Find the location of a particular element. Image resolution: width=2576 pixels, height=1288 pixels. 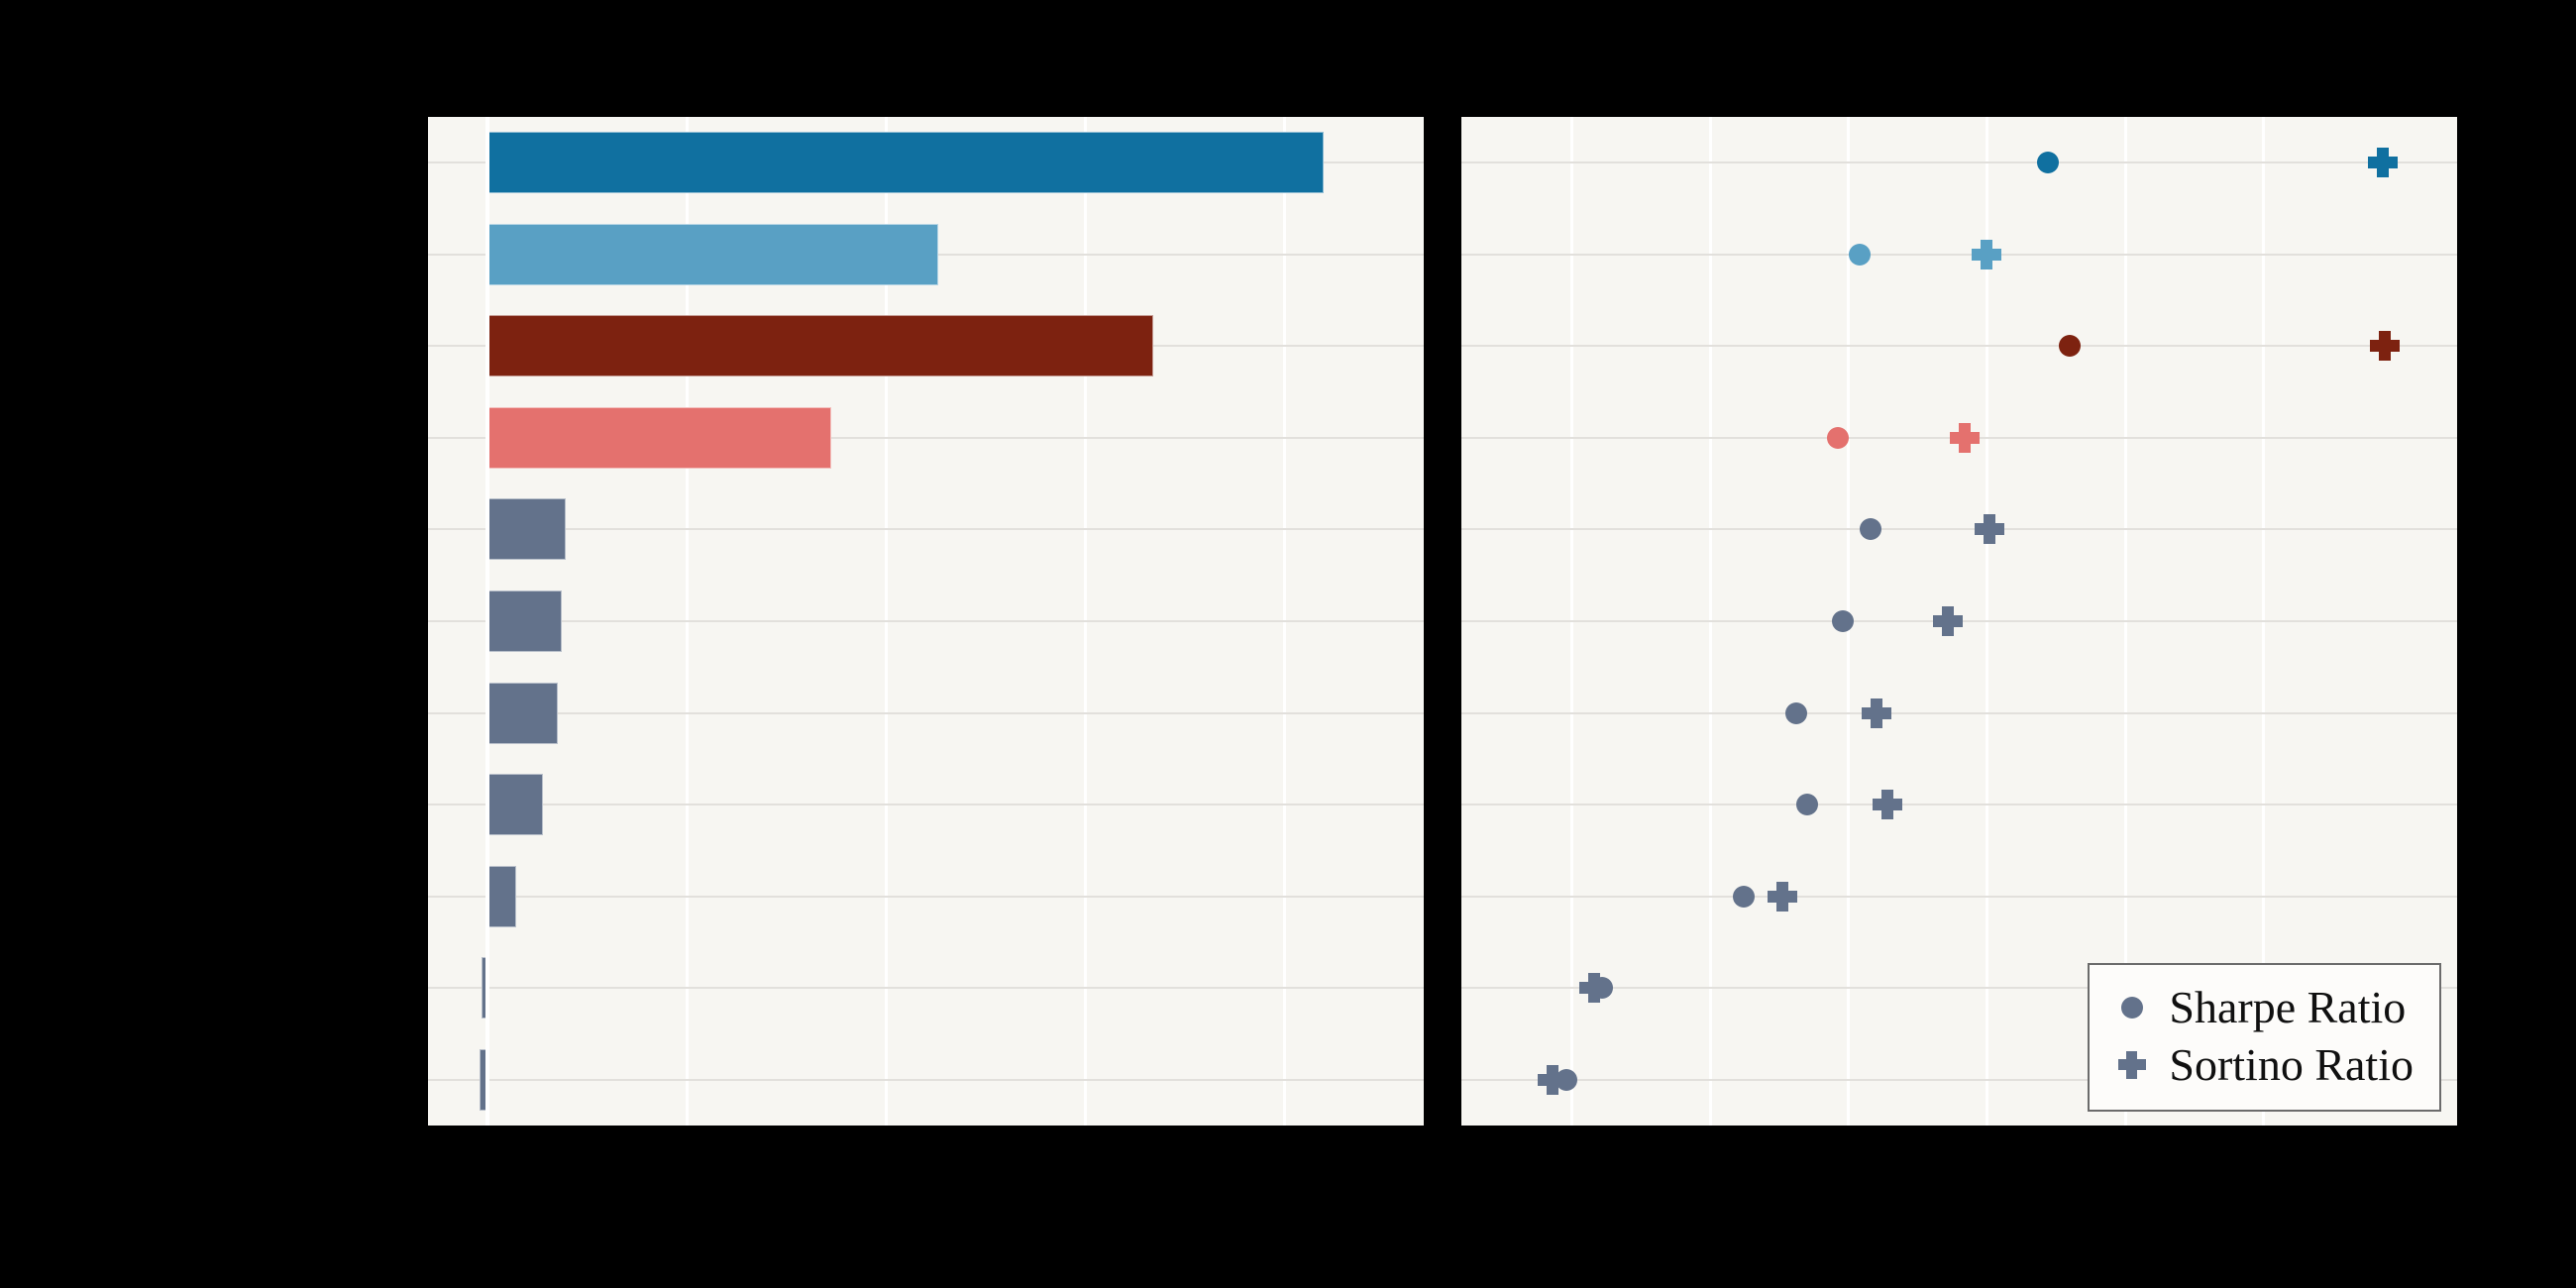

legend-box: Sharpe Ratio Sortino Ratio is located at coordinates (2264, 1037).